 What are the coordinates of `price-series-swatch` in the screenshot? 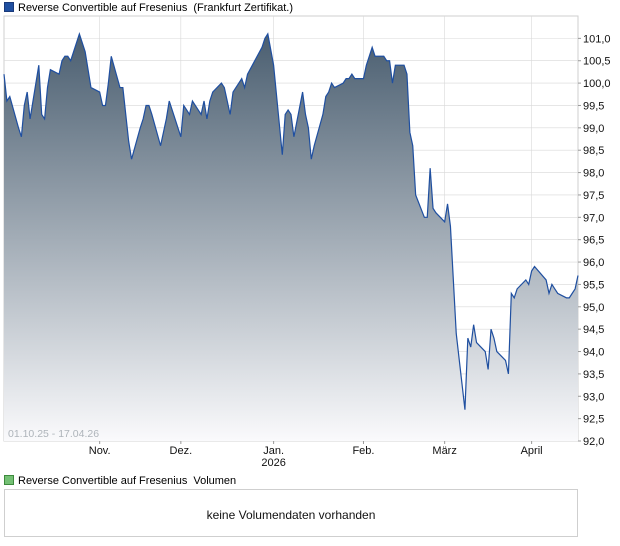 It's located at (9, 7).